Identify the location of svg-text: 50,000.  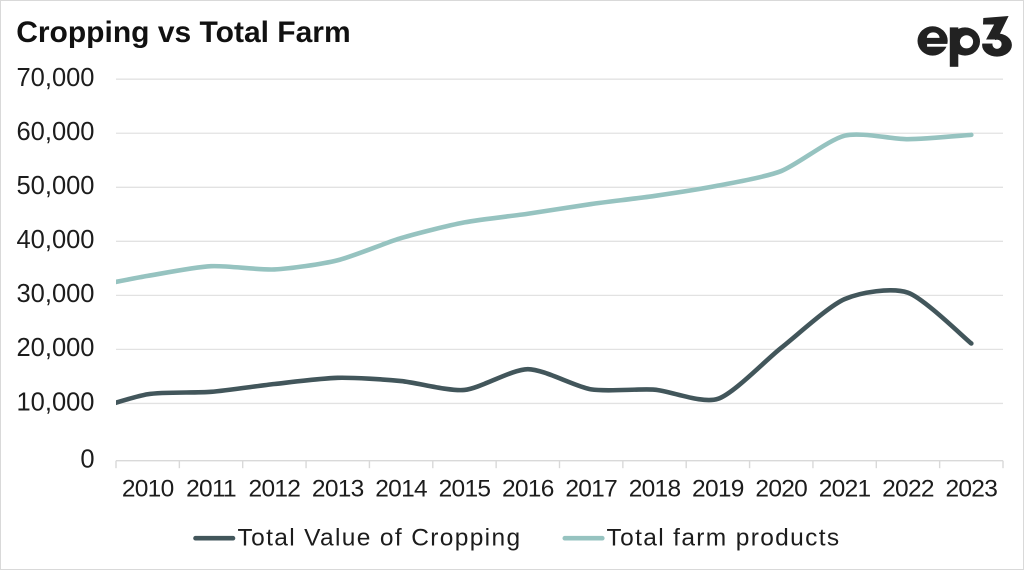
(56, 186).